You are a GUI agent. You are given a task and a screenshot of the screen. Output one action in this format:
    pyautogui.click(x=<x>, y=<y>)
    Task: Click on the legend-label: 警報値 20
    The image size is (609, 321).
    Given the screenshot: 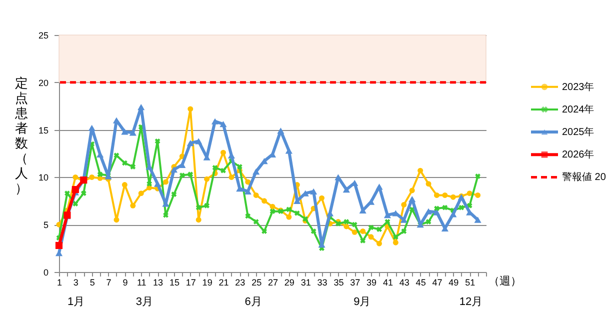 What is the action you would take?
    pyautogui.click(x=584, y=177)
    